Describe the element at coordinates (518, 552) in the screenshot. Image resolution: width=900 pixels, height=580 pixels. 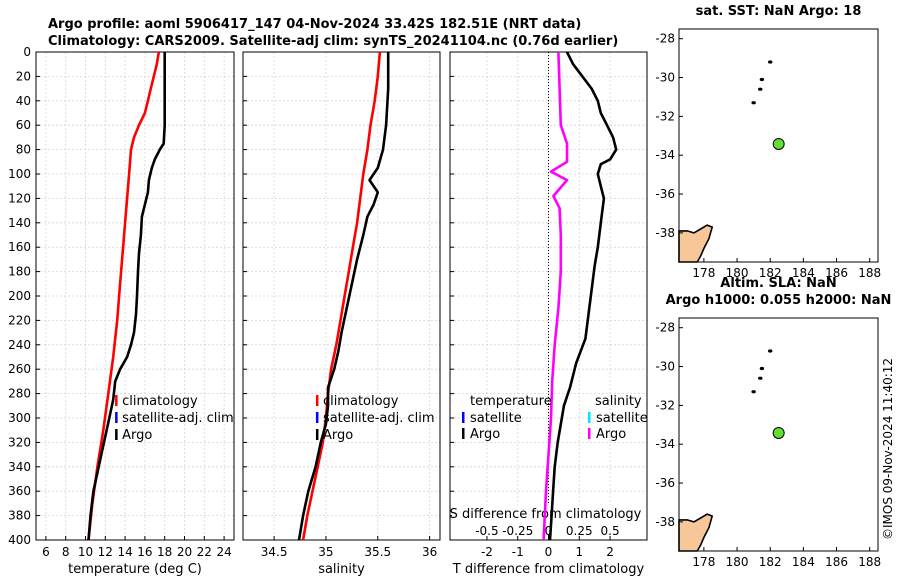
I see `difference-xtick-label: -1` at that location.